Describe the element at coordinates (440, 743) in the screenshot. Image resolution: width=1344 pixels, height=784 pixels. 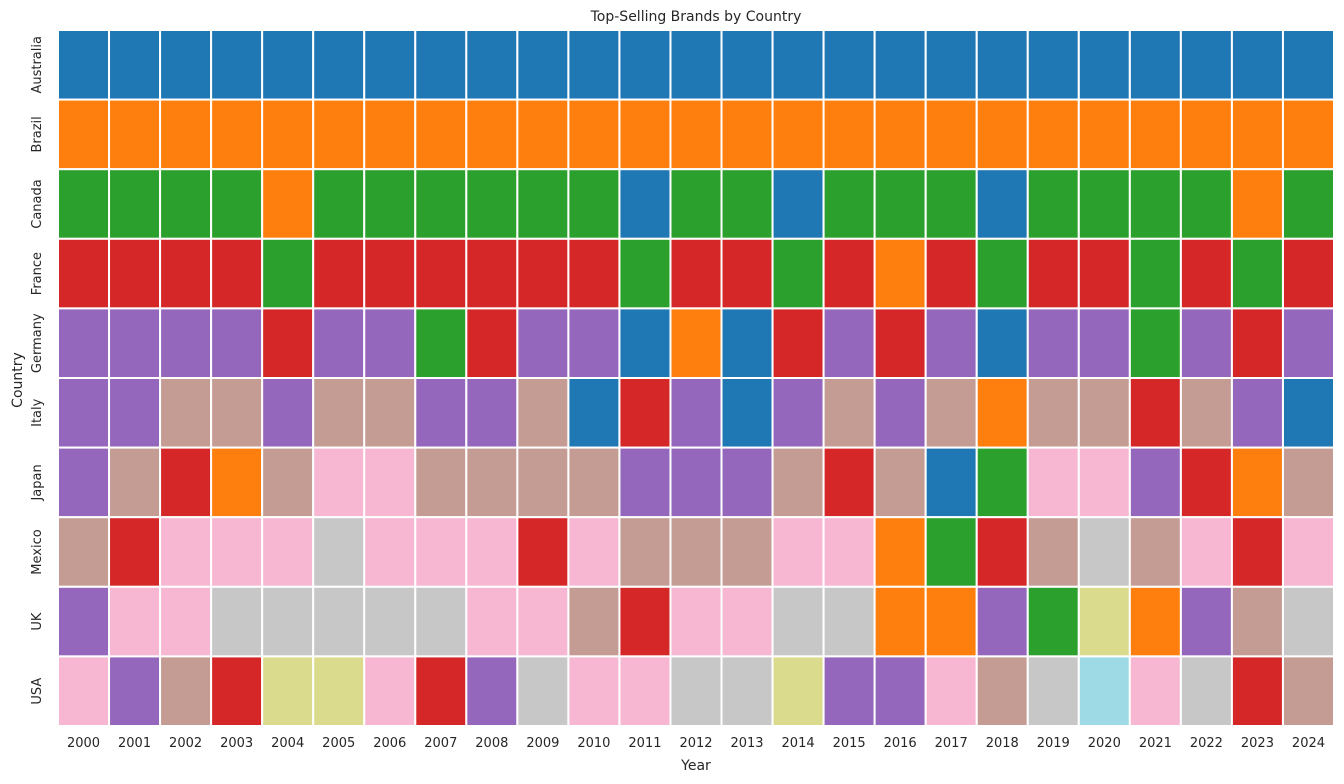
I see `x-tick-label: 2007` at that location.